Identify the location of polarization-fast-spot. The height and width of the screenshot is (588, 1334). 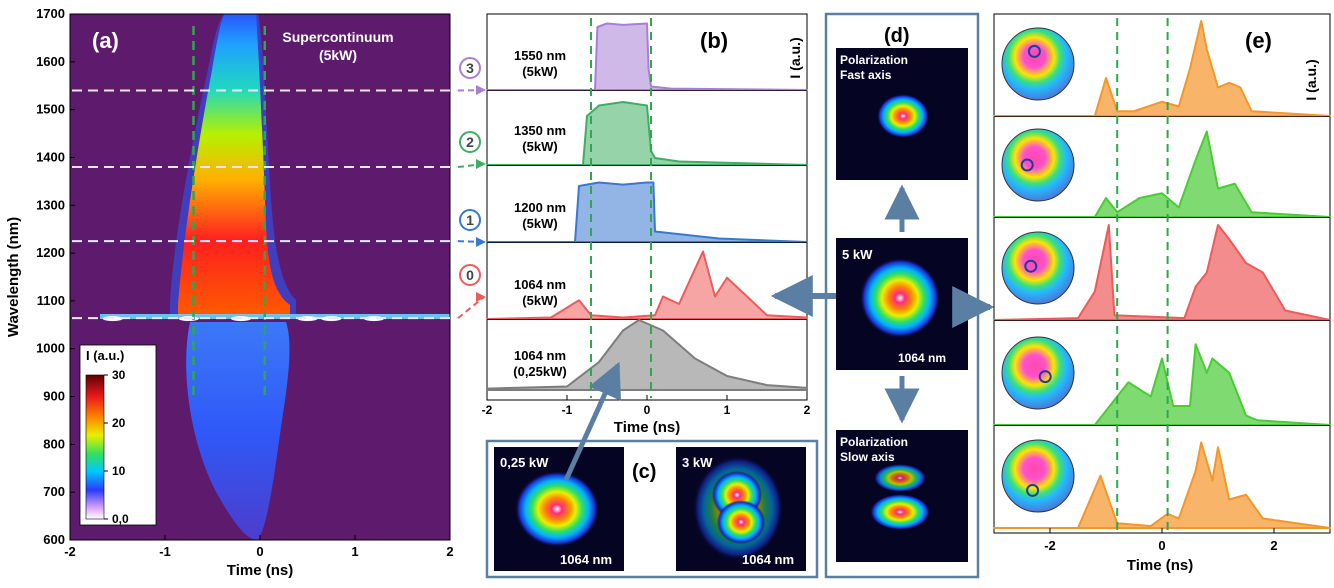
(903, 116).